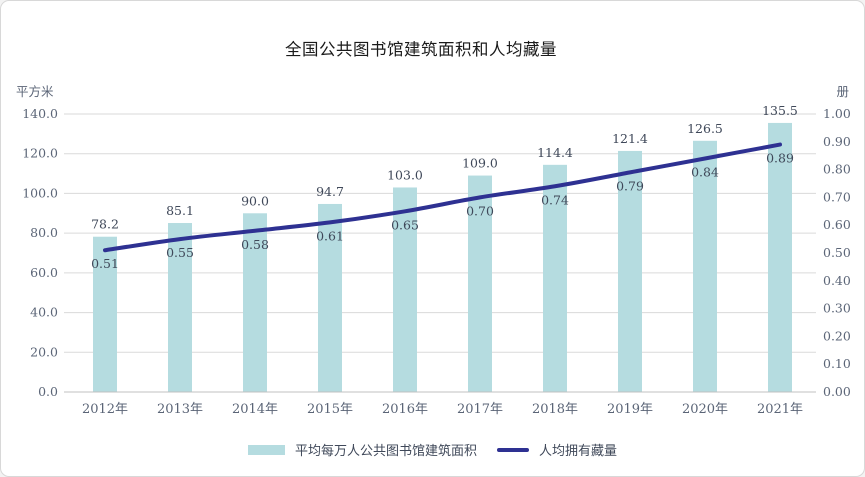 This screenshot has height=477, width=865. What do you see at coordinates (44, 272) in the screenshot?
I see `left-axis-tick-label: 60.0` at bounding box center [44, 272].